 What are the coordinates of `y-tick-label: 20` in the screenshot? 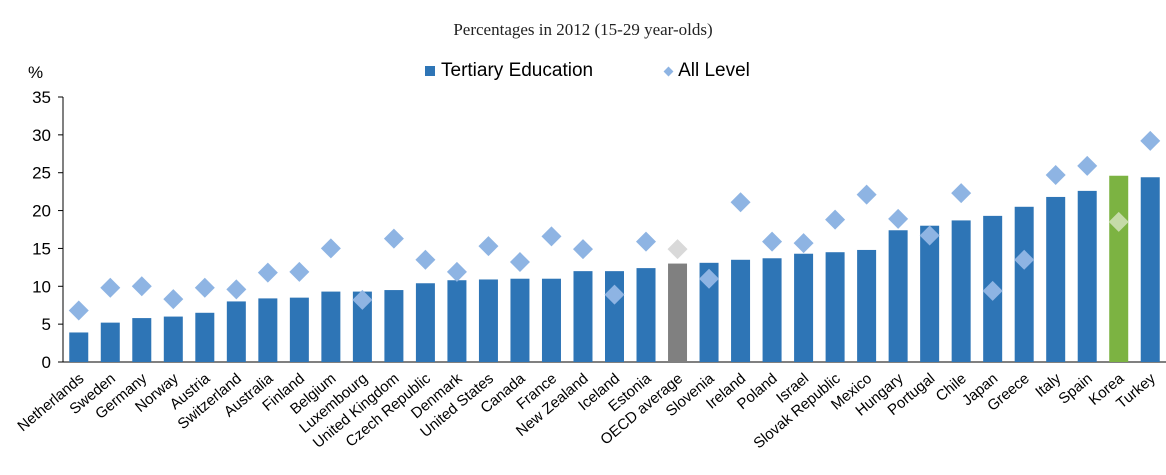 It's located at (41, 211).